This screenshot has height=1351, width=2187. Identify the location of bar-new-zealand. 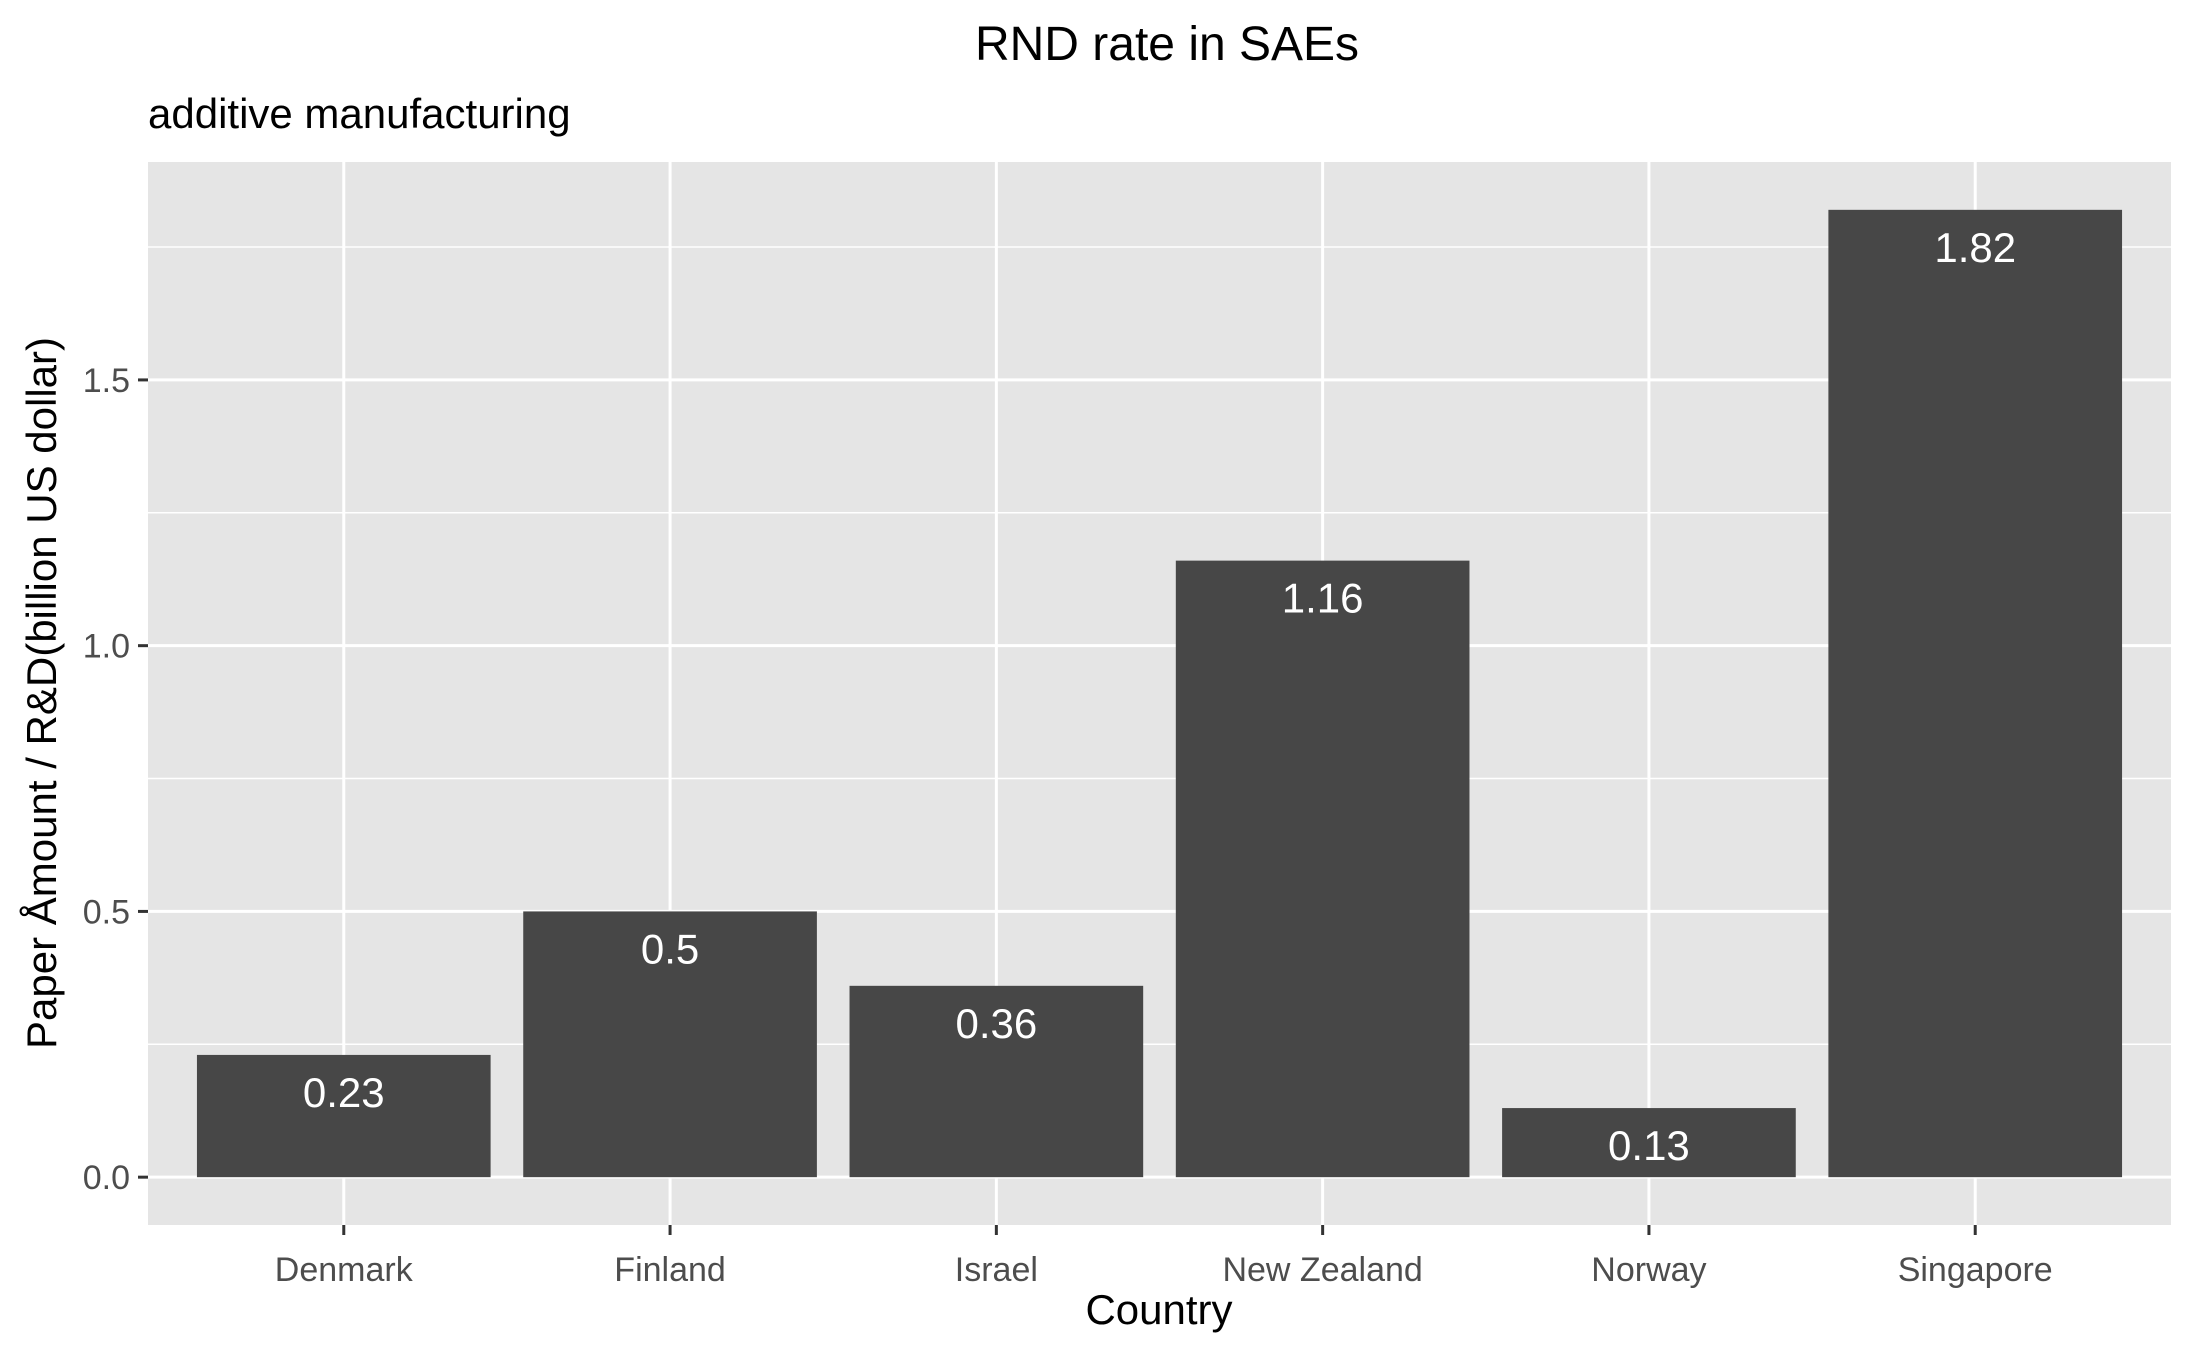
(1322, 869).